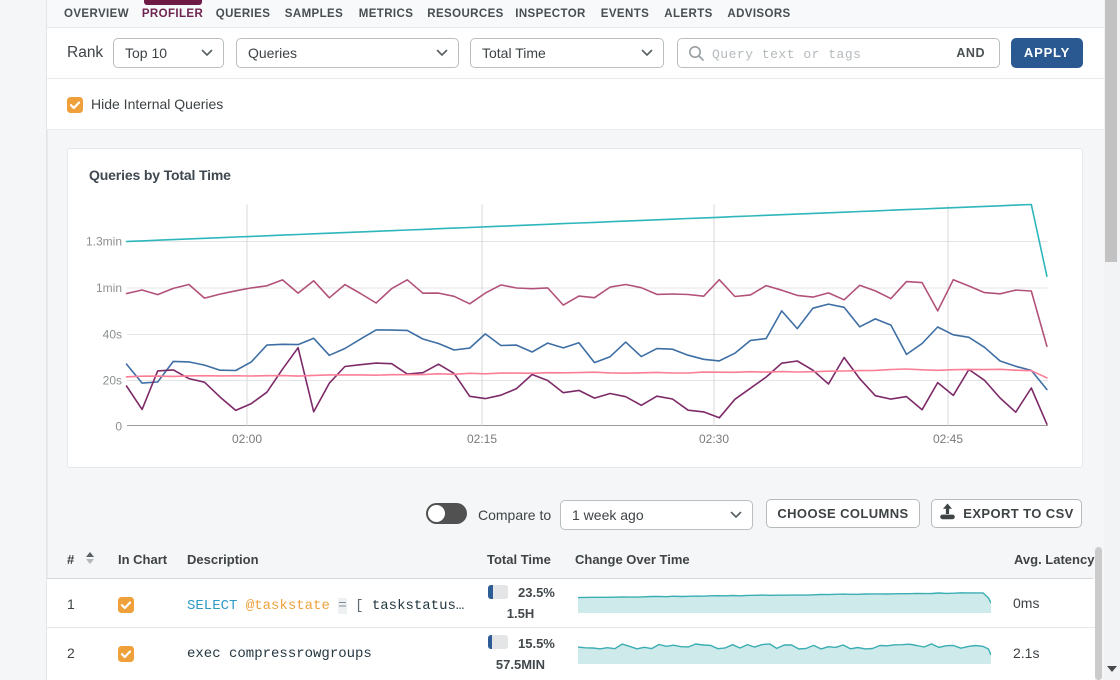 Image resolution: width=1120 pixels, height=680 pixels. Describe the element at coordinates (109, 288) in the screenshot. I see `svg-text: 1min` at that location.